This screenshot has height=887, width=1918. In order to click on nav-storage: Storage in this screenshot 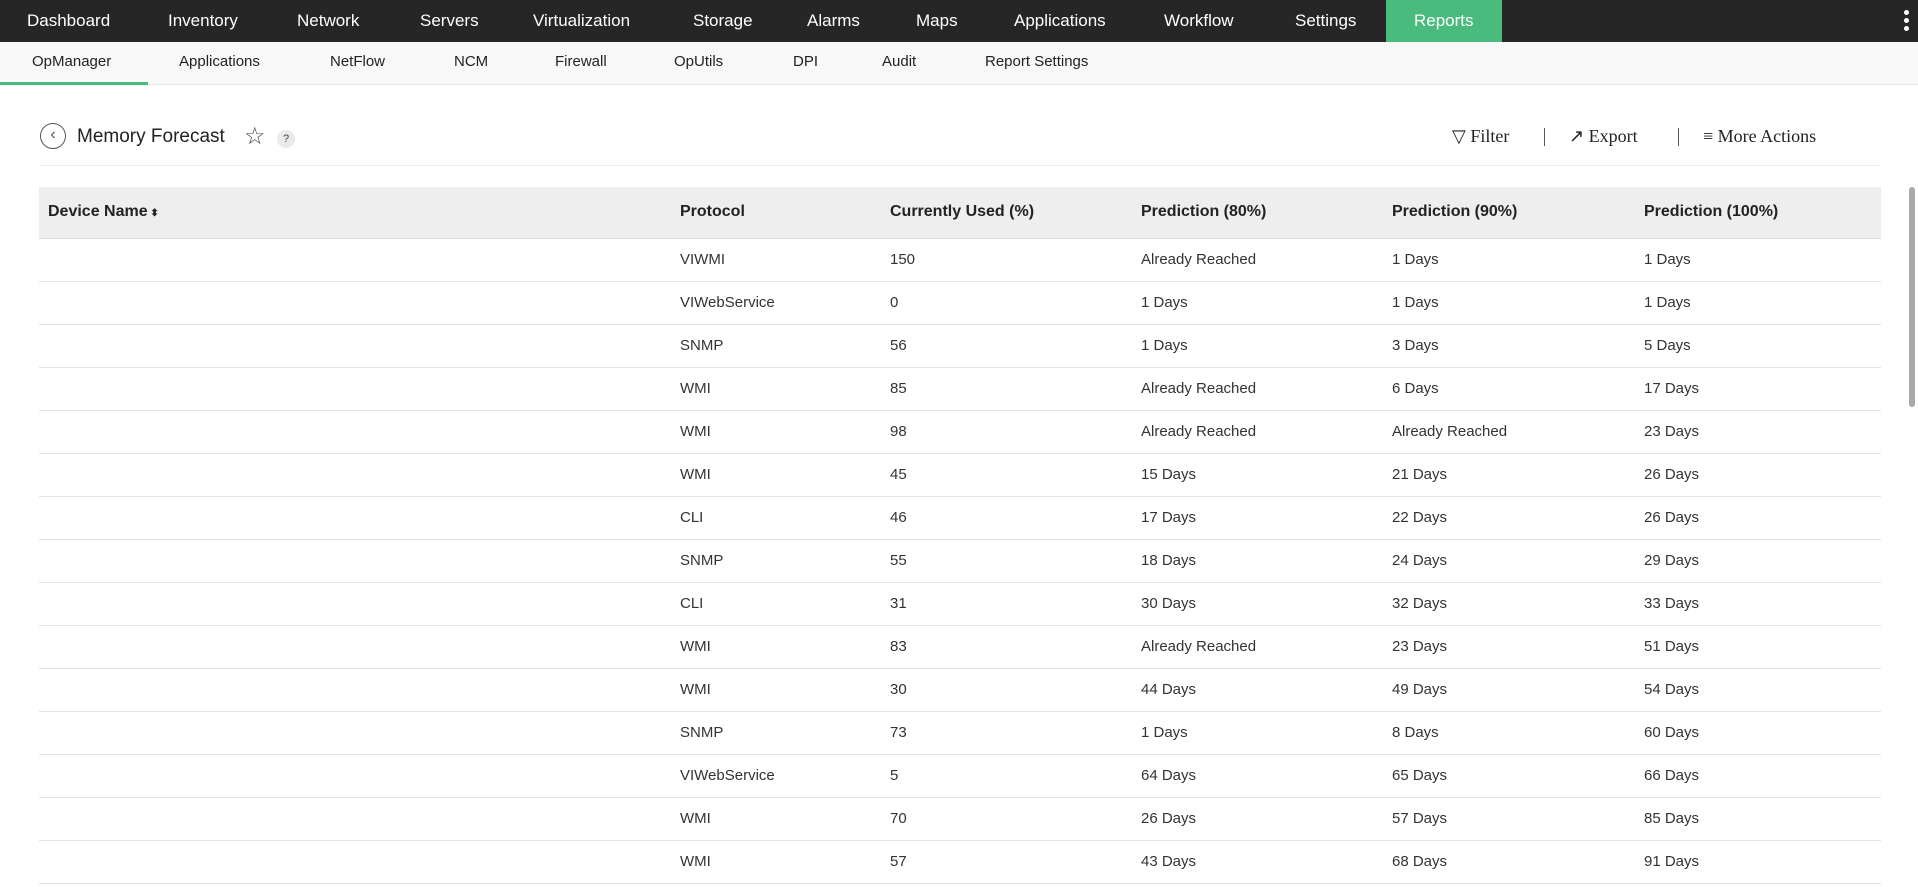, I will do `click(723, 20)`.